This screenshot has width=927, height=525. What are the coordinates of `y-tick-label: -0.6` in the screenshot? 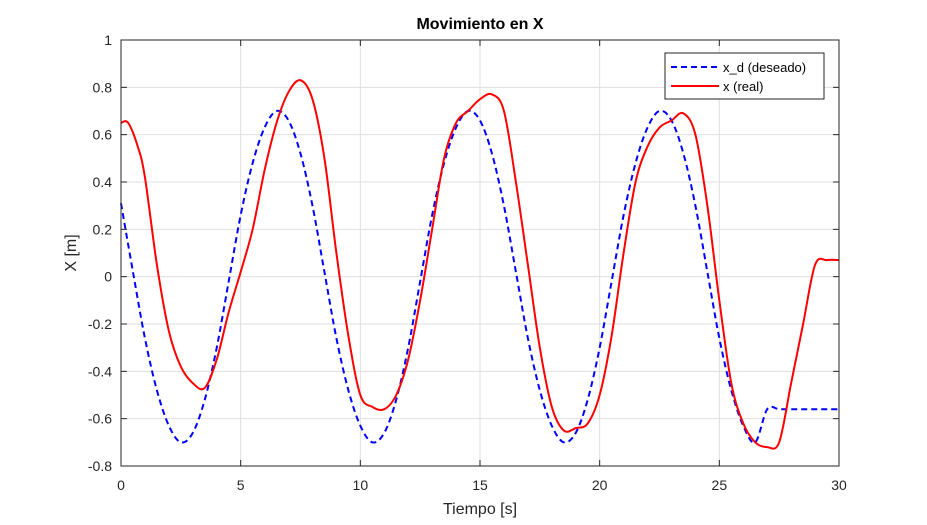 It's located at (100, 419).